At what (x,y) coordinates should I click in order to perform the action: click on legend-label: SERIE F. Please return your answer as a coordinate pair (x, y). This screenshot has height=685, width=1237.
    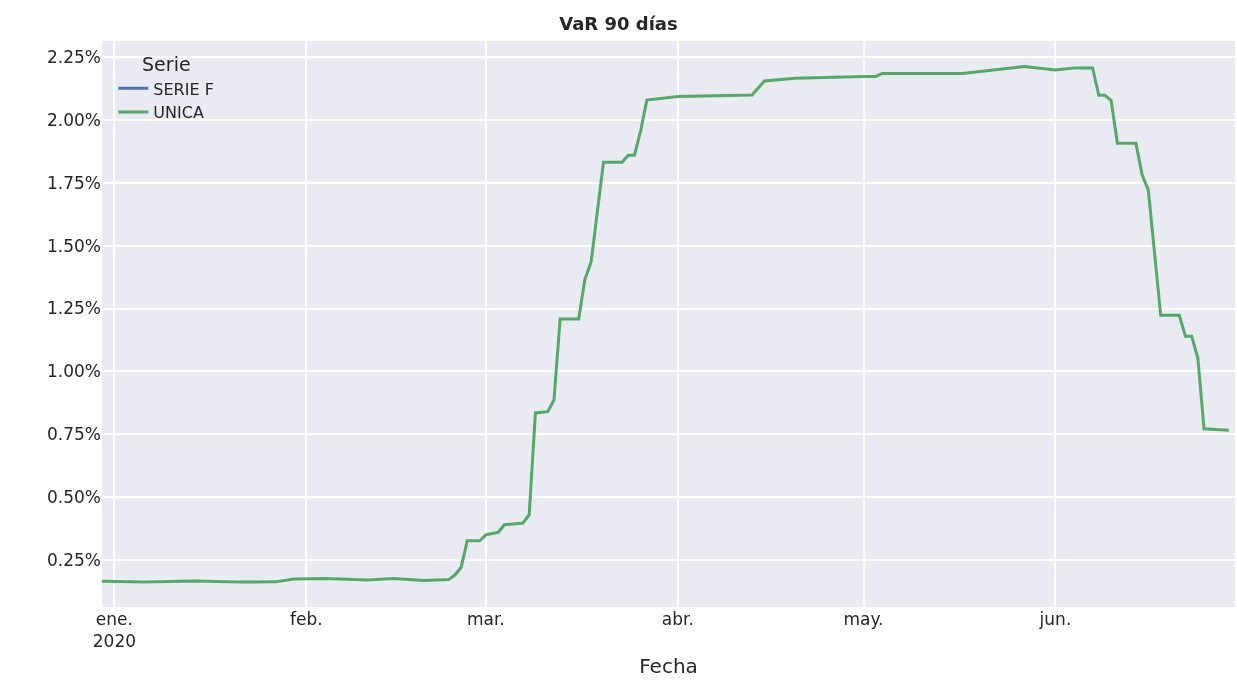
    Looking at the image, I should click on (183, 89).